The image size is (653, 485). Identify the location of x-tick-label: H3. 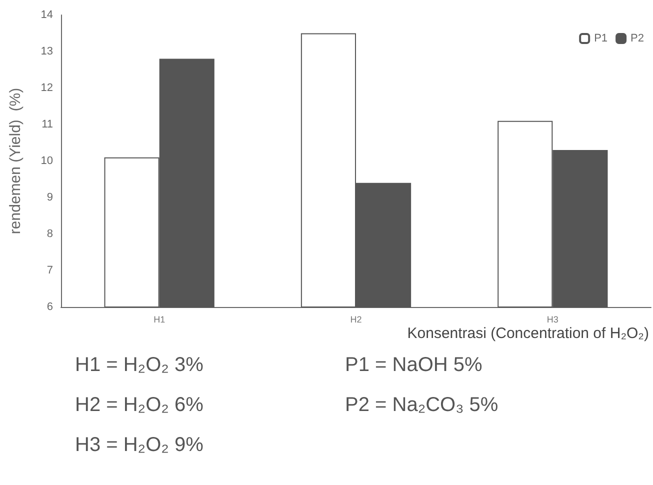
(552, 319).